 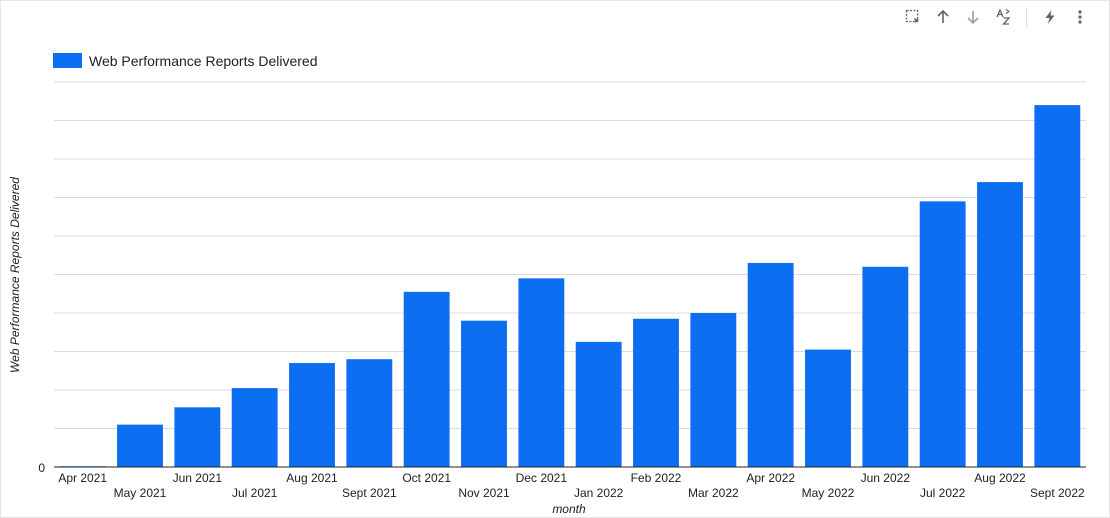 I want to click on sort-az-icon, so click(x=1003, y=17).